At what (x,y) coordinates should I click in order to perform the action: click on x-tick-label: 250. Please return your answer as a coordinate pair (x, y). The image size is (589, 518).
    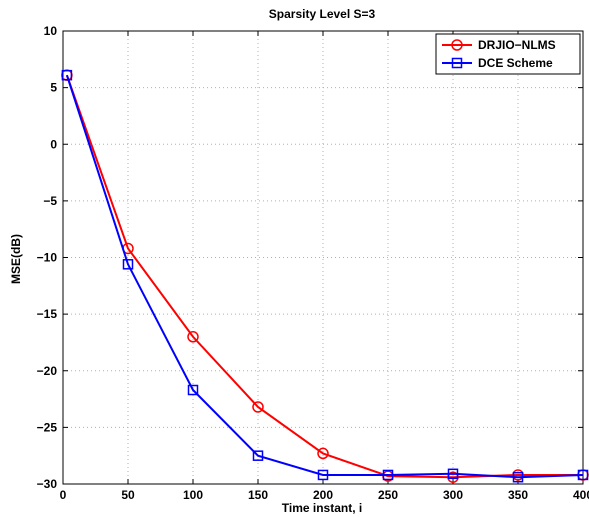
    Looking at the image, I should click on (388, 495).